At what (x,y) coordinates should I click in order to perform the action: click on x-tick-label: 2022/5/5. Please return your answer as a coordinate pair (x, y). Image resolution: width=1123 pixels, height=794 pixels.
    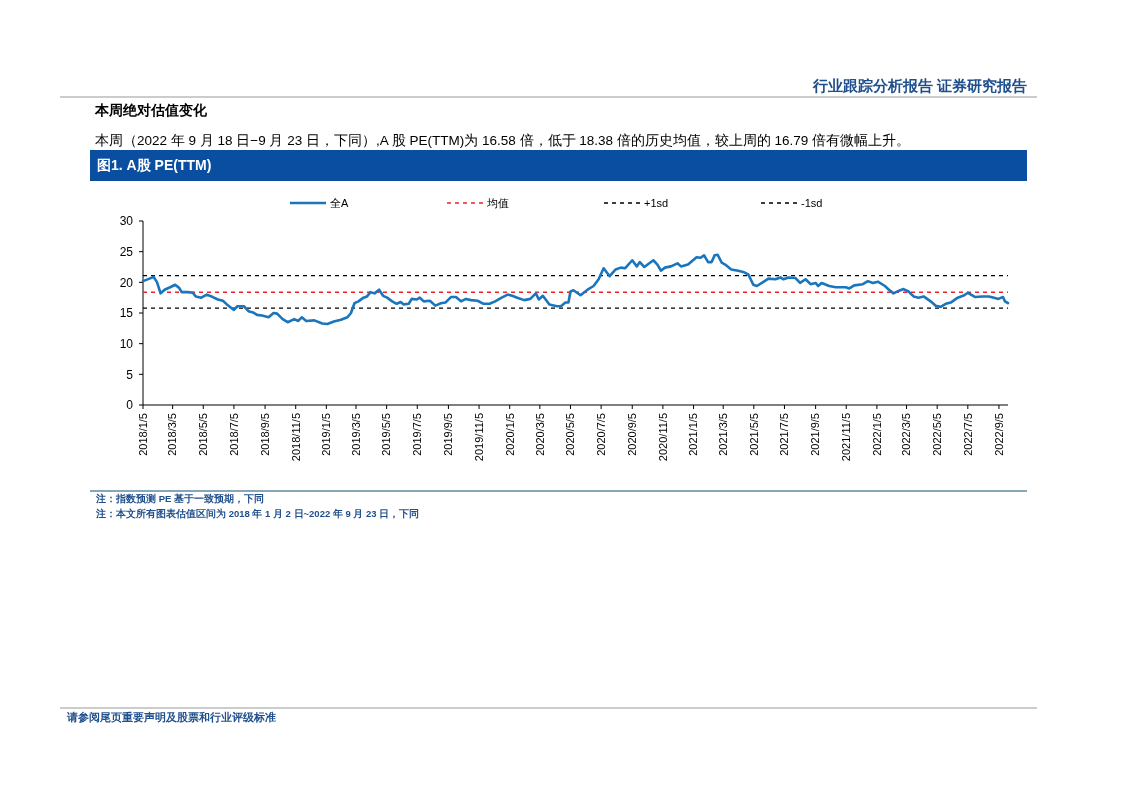
    Looking at the image, I should click on (937, 434).